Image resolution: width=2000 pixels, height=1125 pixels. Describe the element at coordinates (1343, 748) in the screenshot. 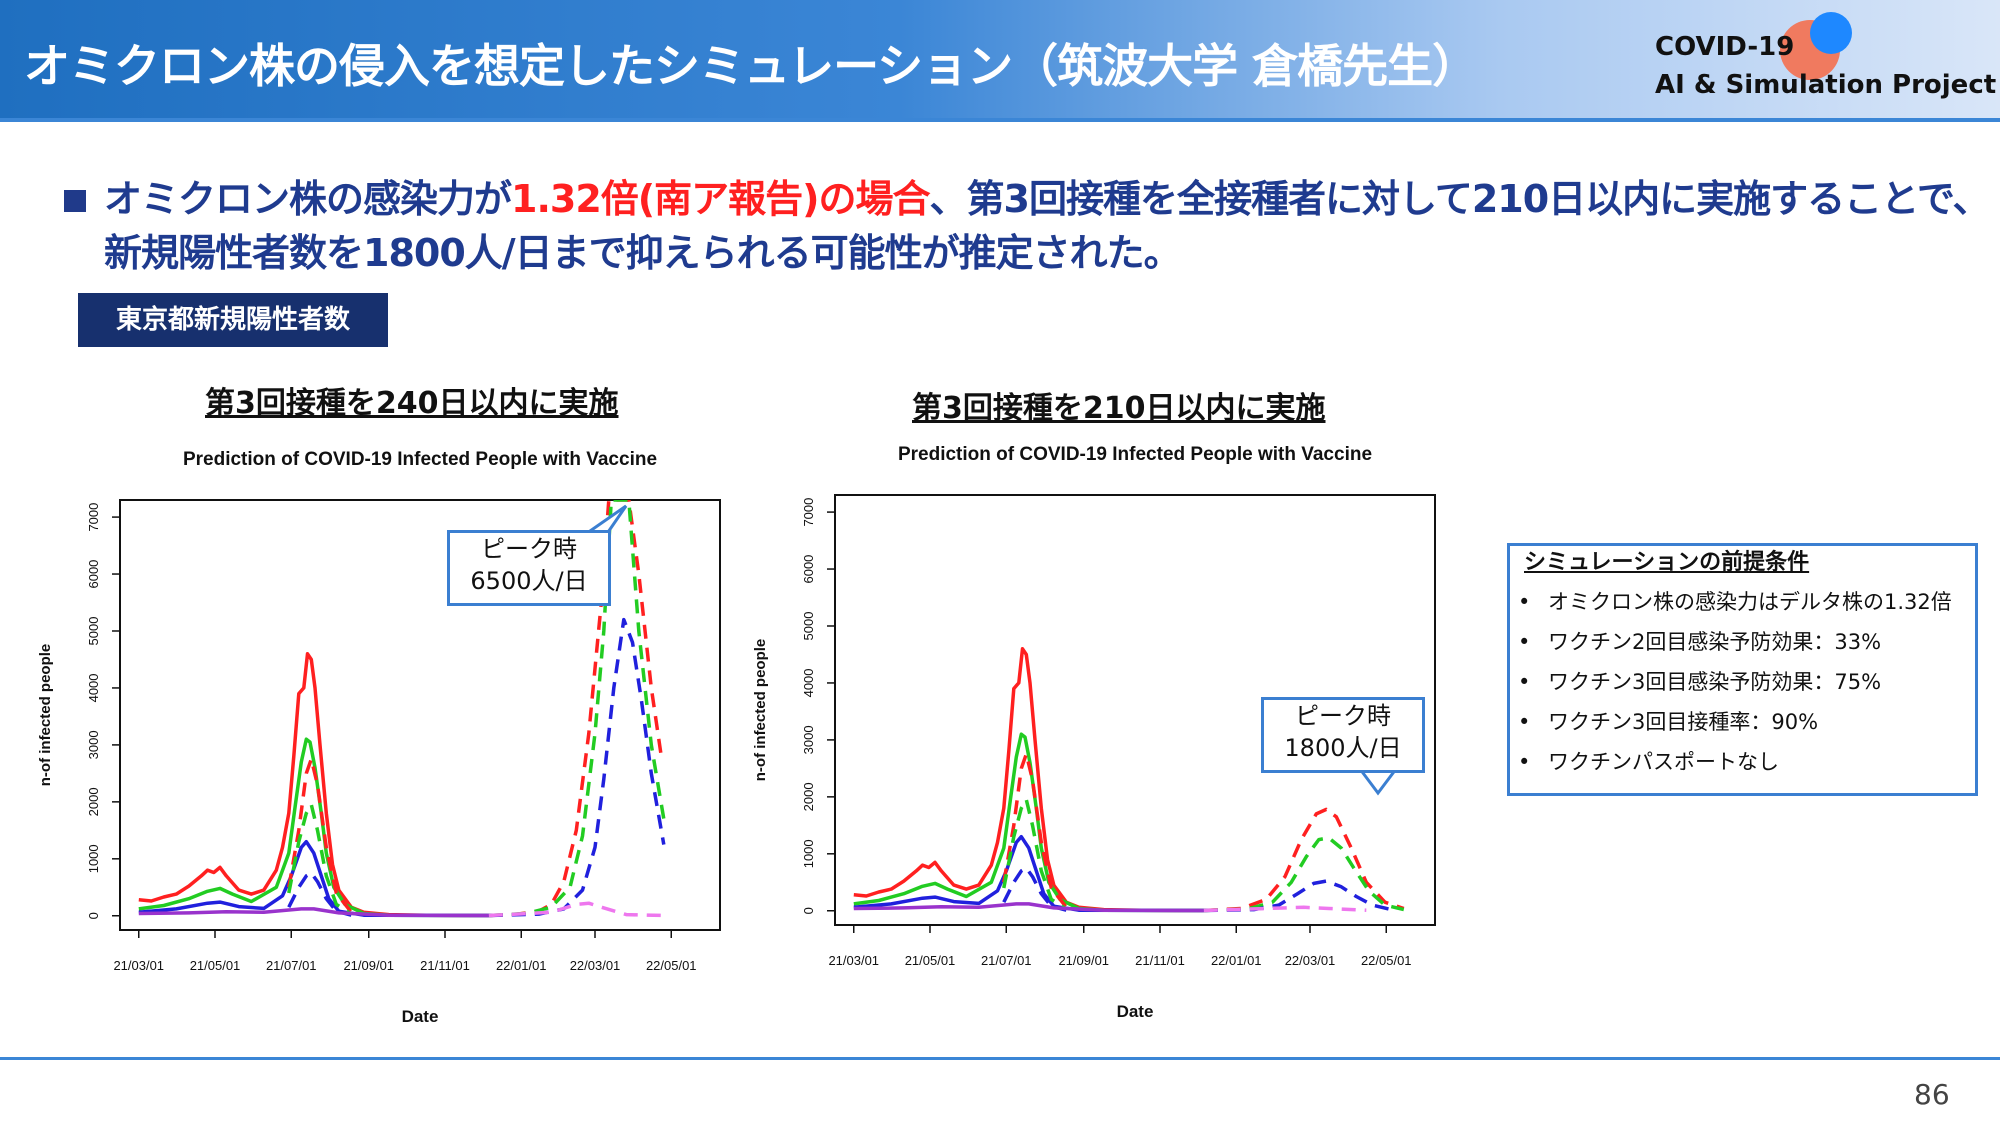

I see `callout-2-line-2: 1800人/日` at that location.